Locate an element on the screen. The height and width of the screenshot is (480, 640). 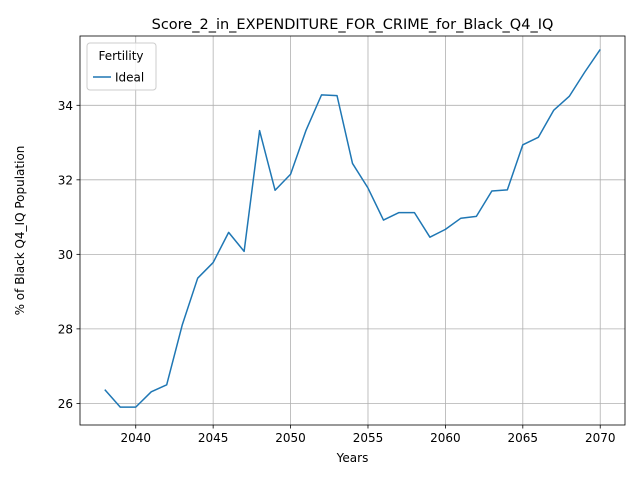
x-tick-label: 2040 is located at coordinates (135, 438).